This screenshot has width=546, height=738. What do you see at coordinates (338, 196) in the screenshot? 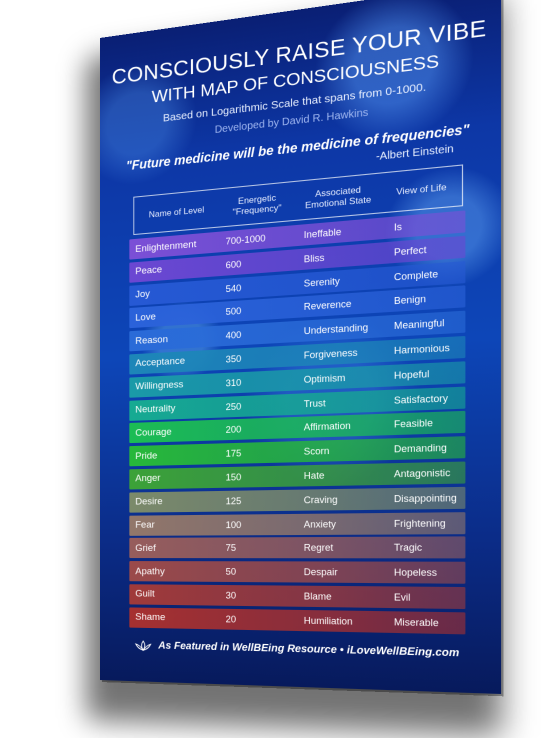
I see `header-emotion: Associated Emotional State` at bounding box center [338, 196].